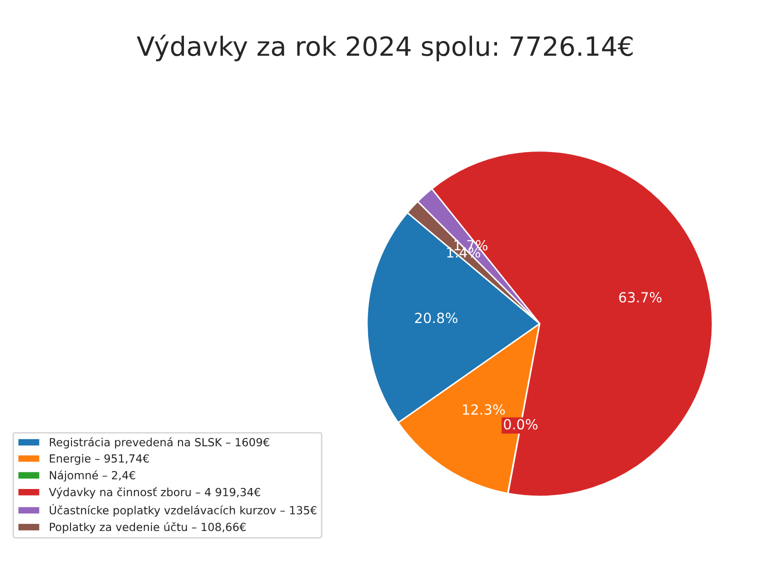 The image size is (771, 578). Describe the element at coordinates (483, 409) in the screenshot. I see `data-label: 12.3%` at that location.